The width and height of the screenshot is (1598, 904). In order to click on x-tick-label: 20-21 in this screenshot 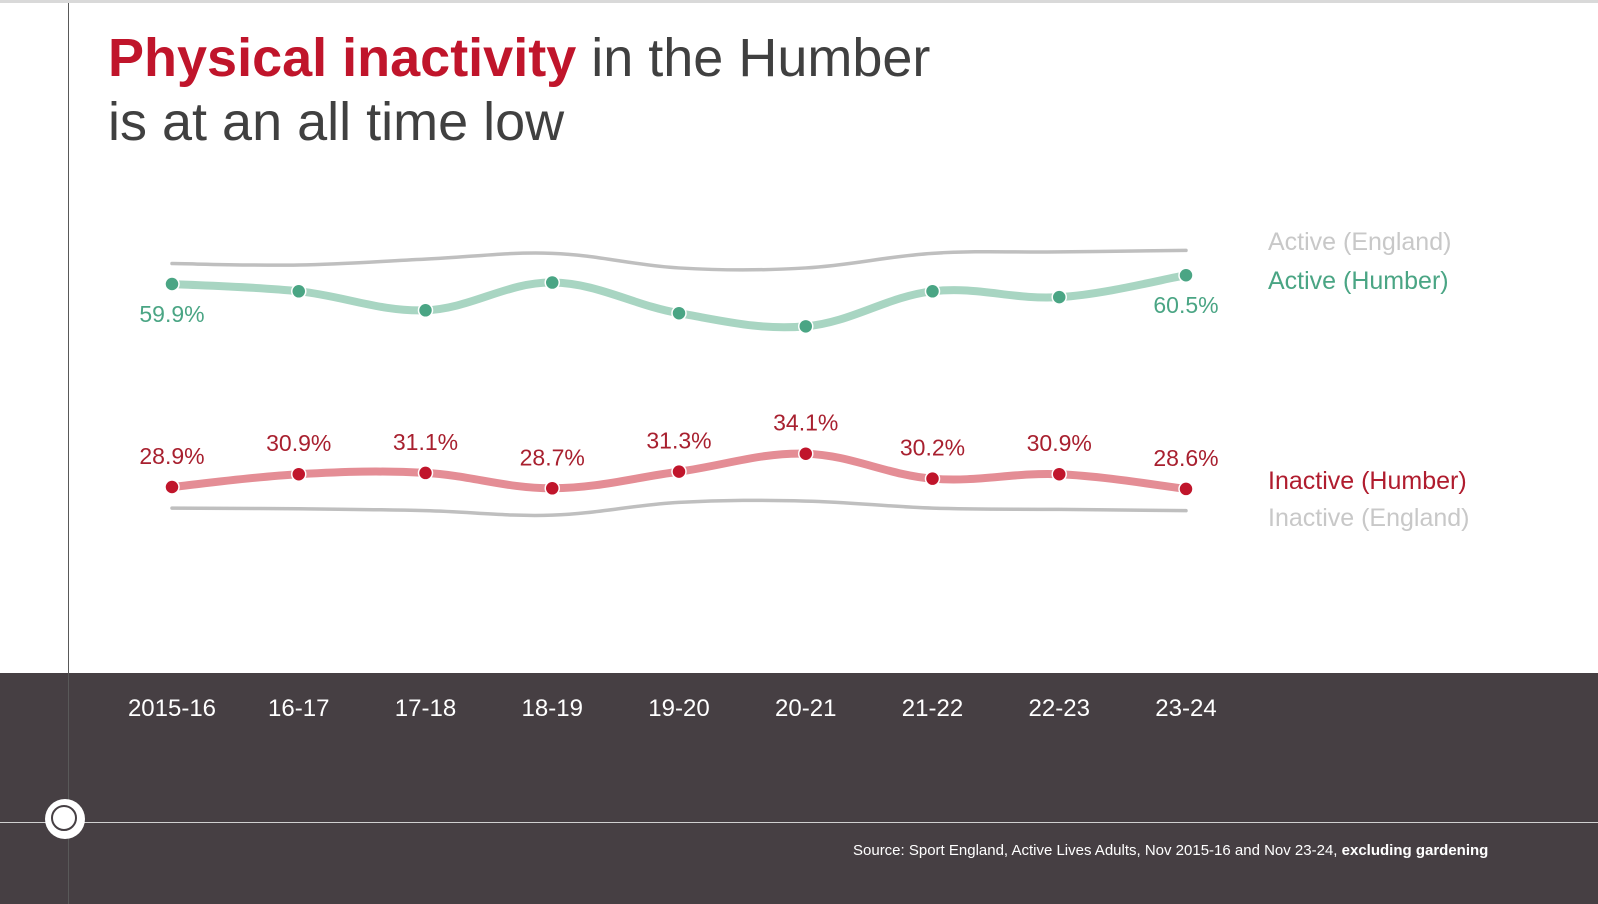, I will do `click(805, 708)`.